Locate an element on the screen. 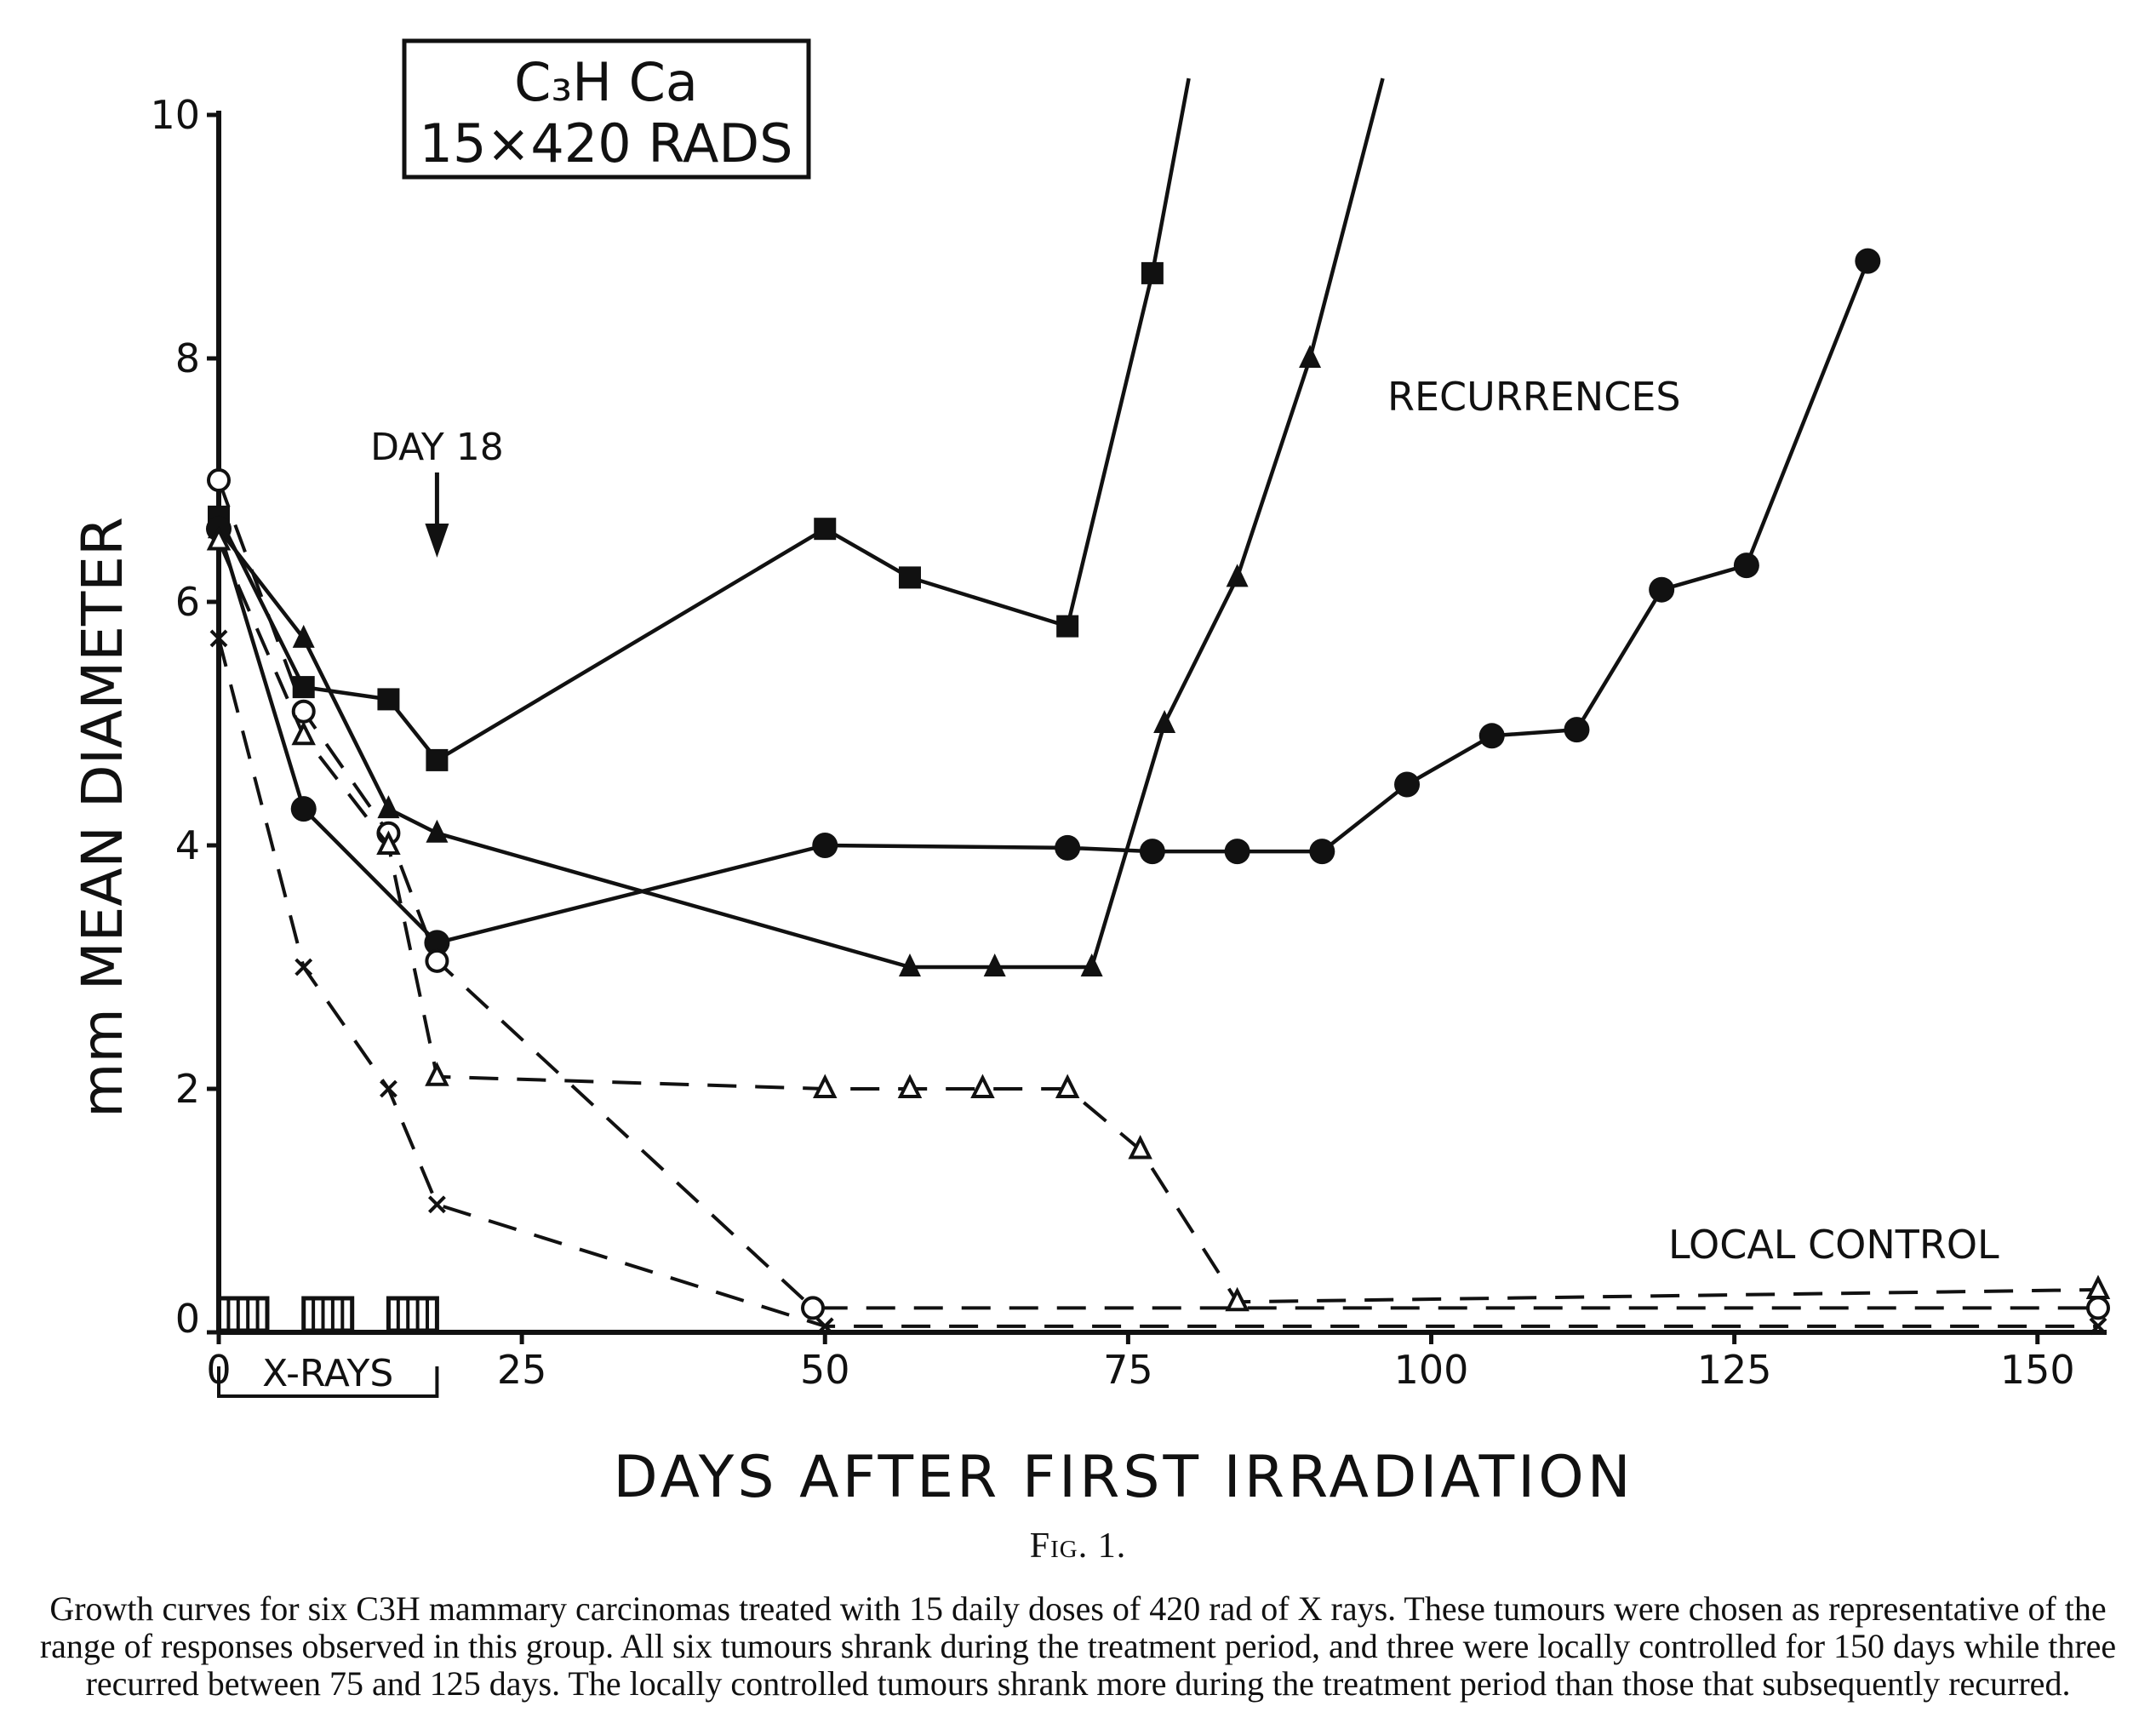  y-axis-label: mm MEAN DIAMETER is located at coordinates (102, 817).